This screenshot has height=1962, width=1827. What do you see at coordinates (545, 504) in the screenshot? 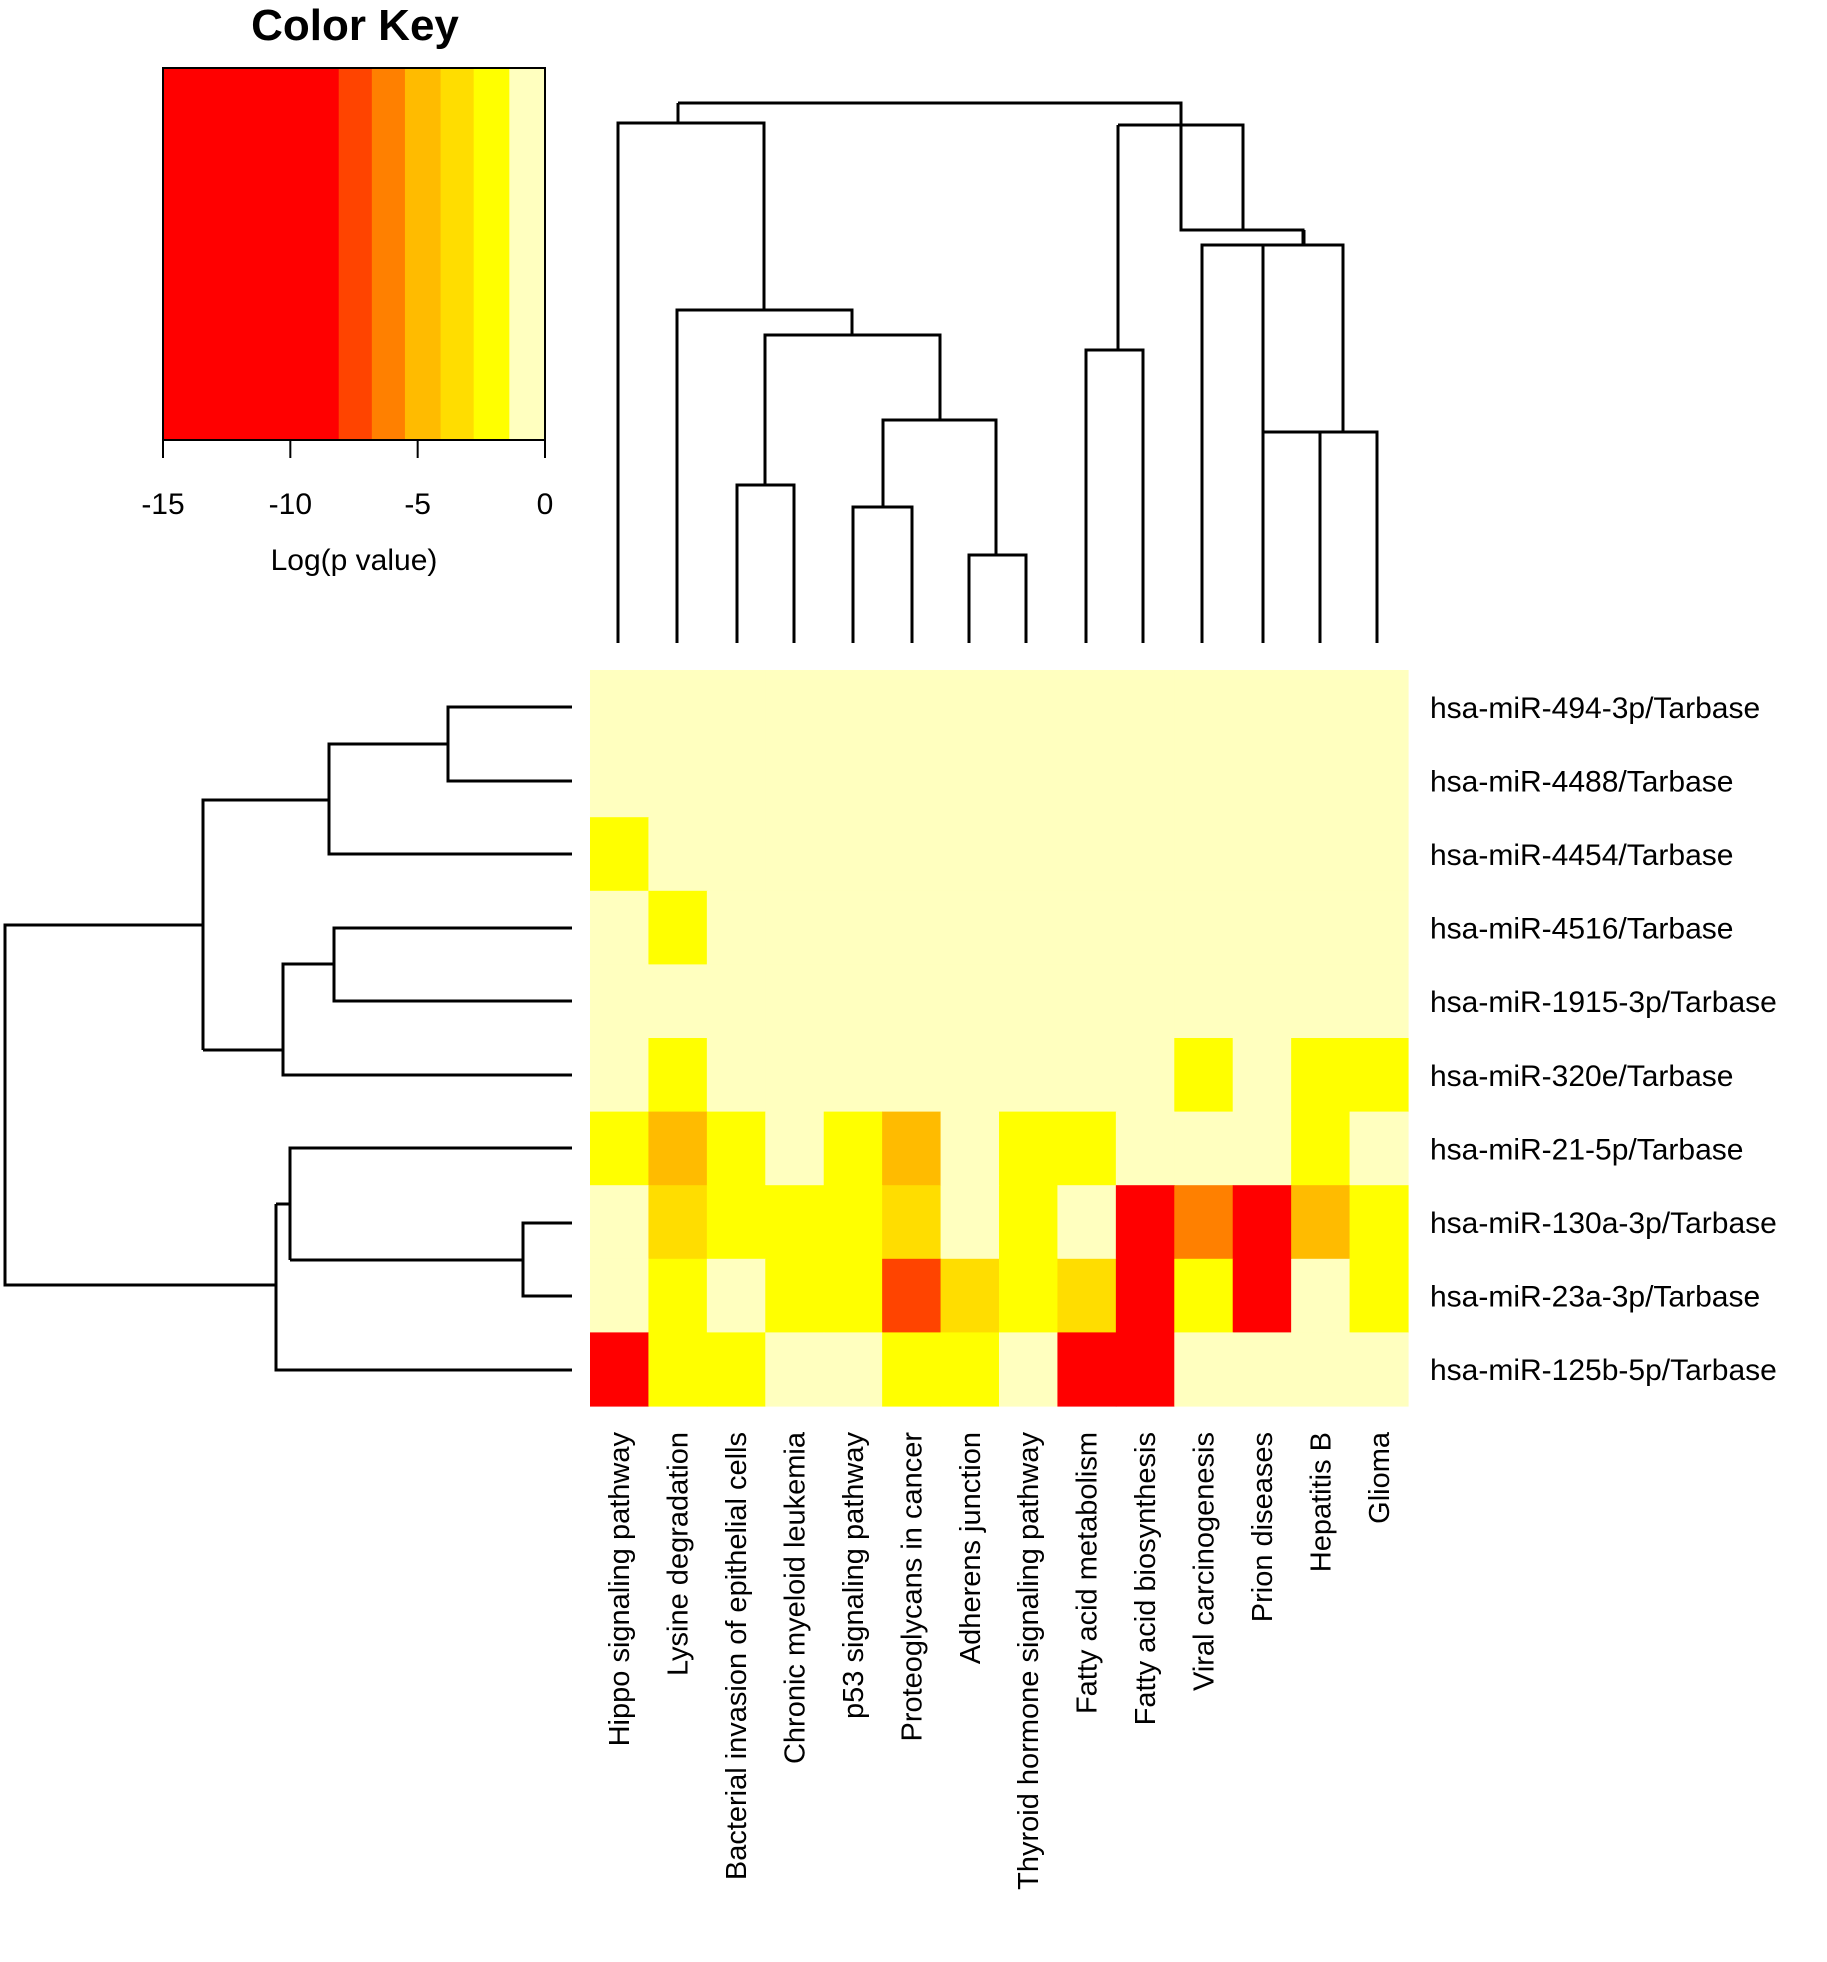
I see `color-key-tick-label: 0` at bounding box center [545, 504].